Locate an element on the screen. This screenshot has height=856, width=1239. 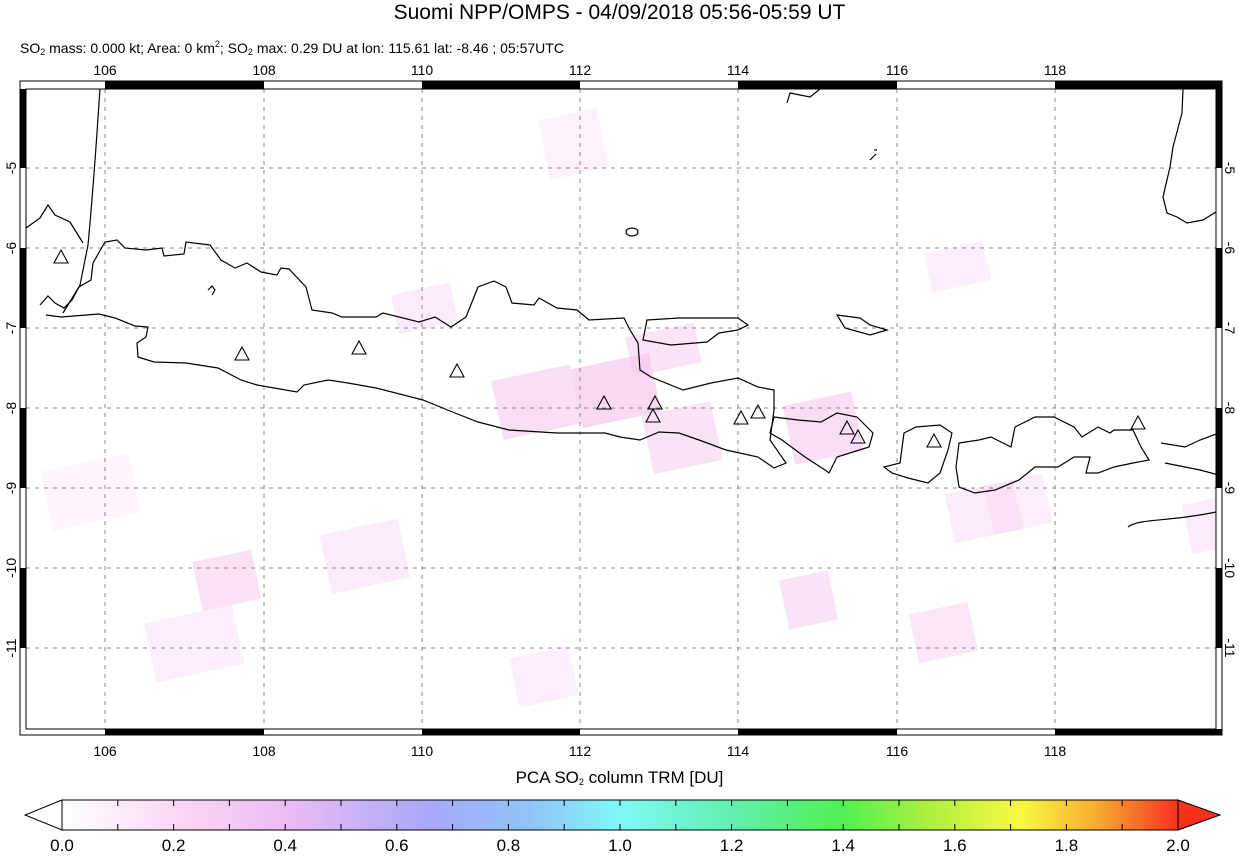
lon-label-bottom: 106 is located at coordinates (105, 751).